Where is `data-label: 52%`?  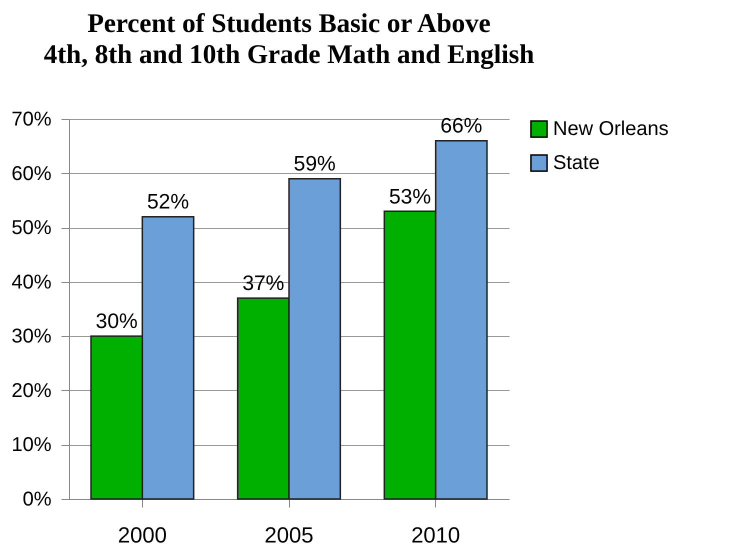 data-label: 52% is located at coordinates (168, 202).